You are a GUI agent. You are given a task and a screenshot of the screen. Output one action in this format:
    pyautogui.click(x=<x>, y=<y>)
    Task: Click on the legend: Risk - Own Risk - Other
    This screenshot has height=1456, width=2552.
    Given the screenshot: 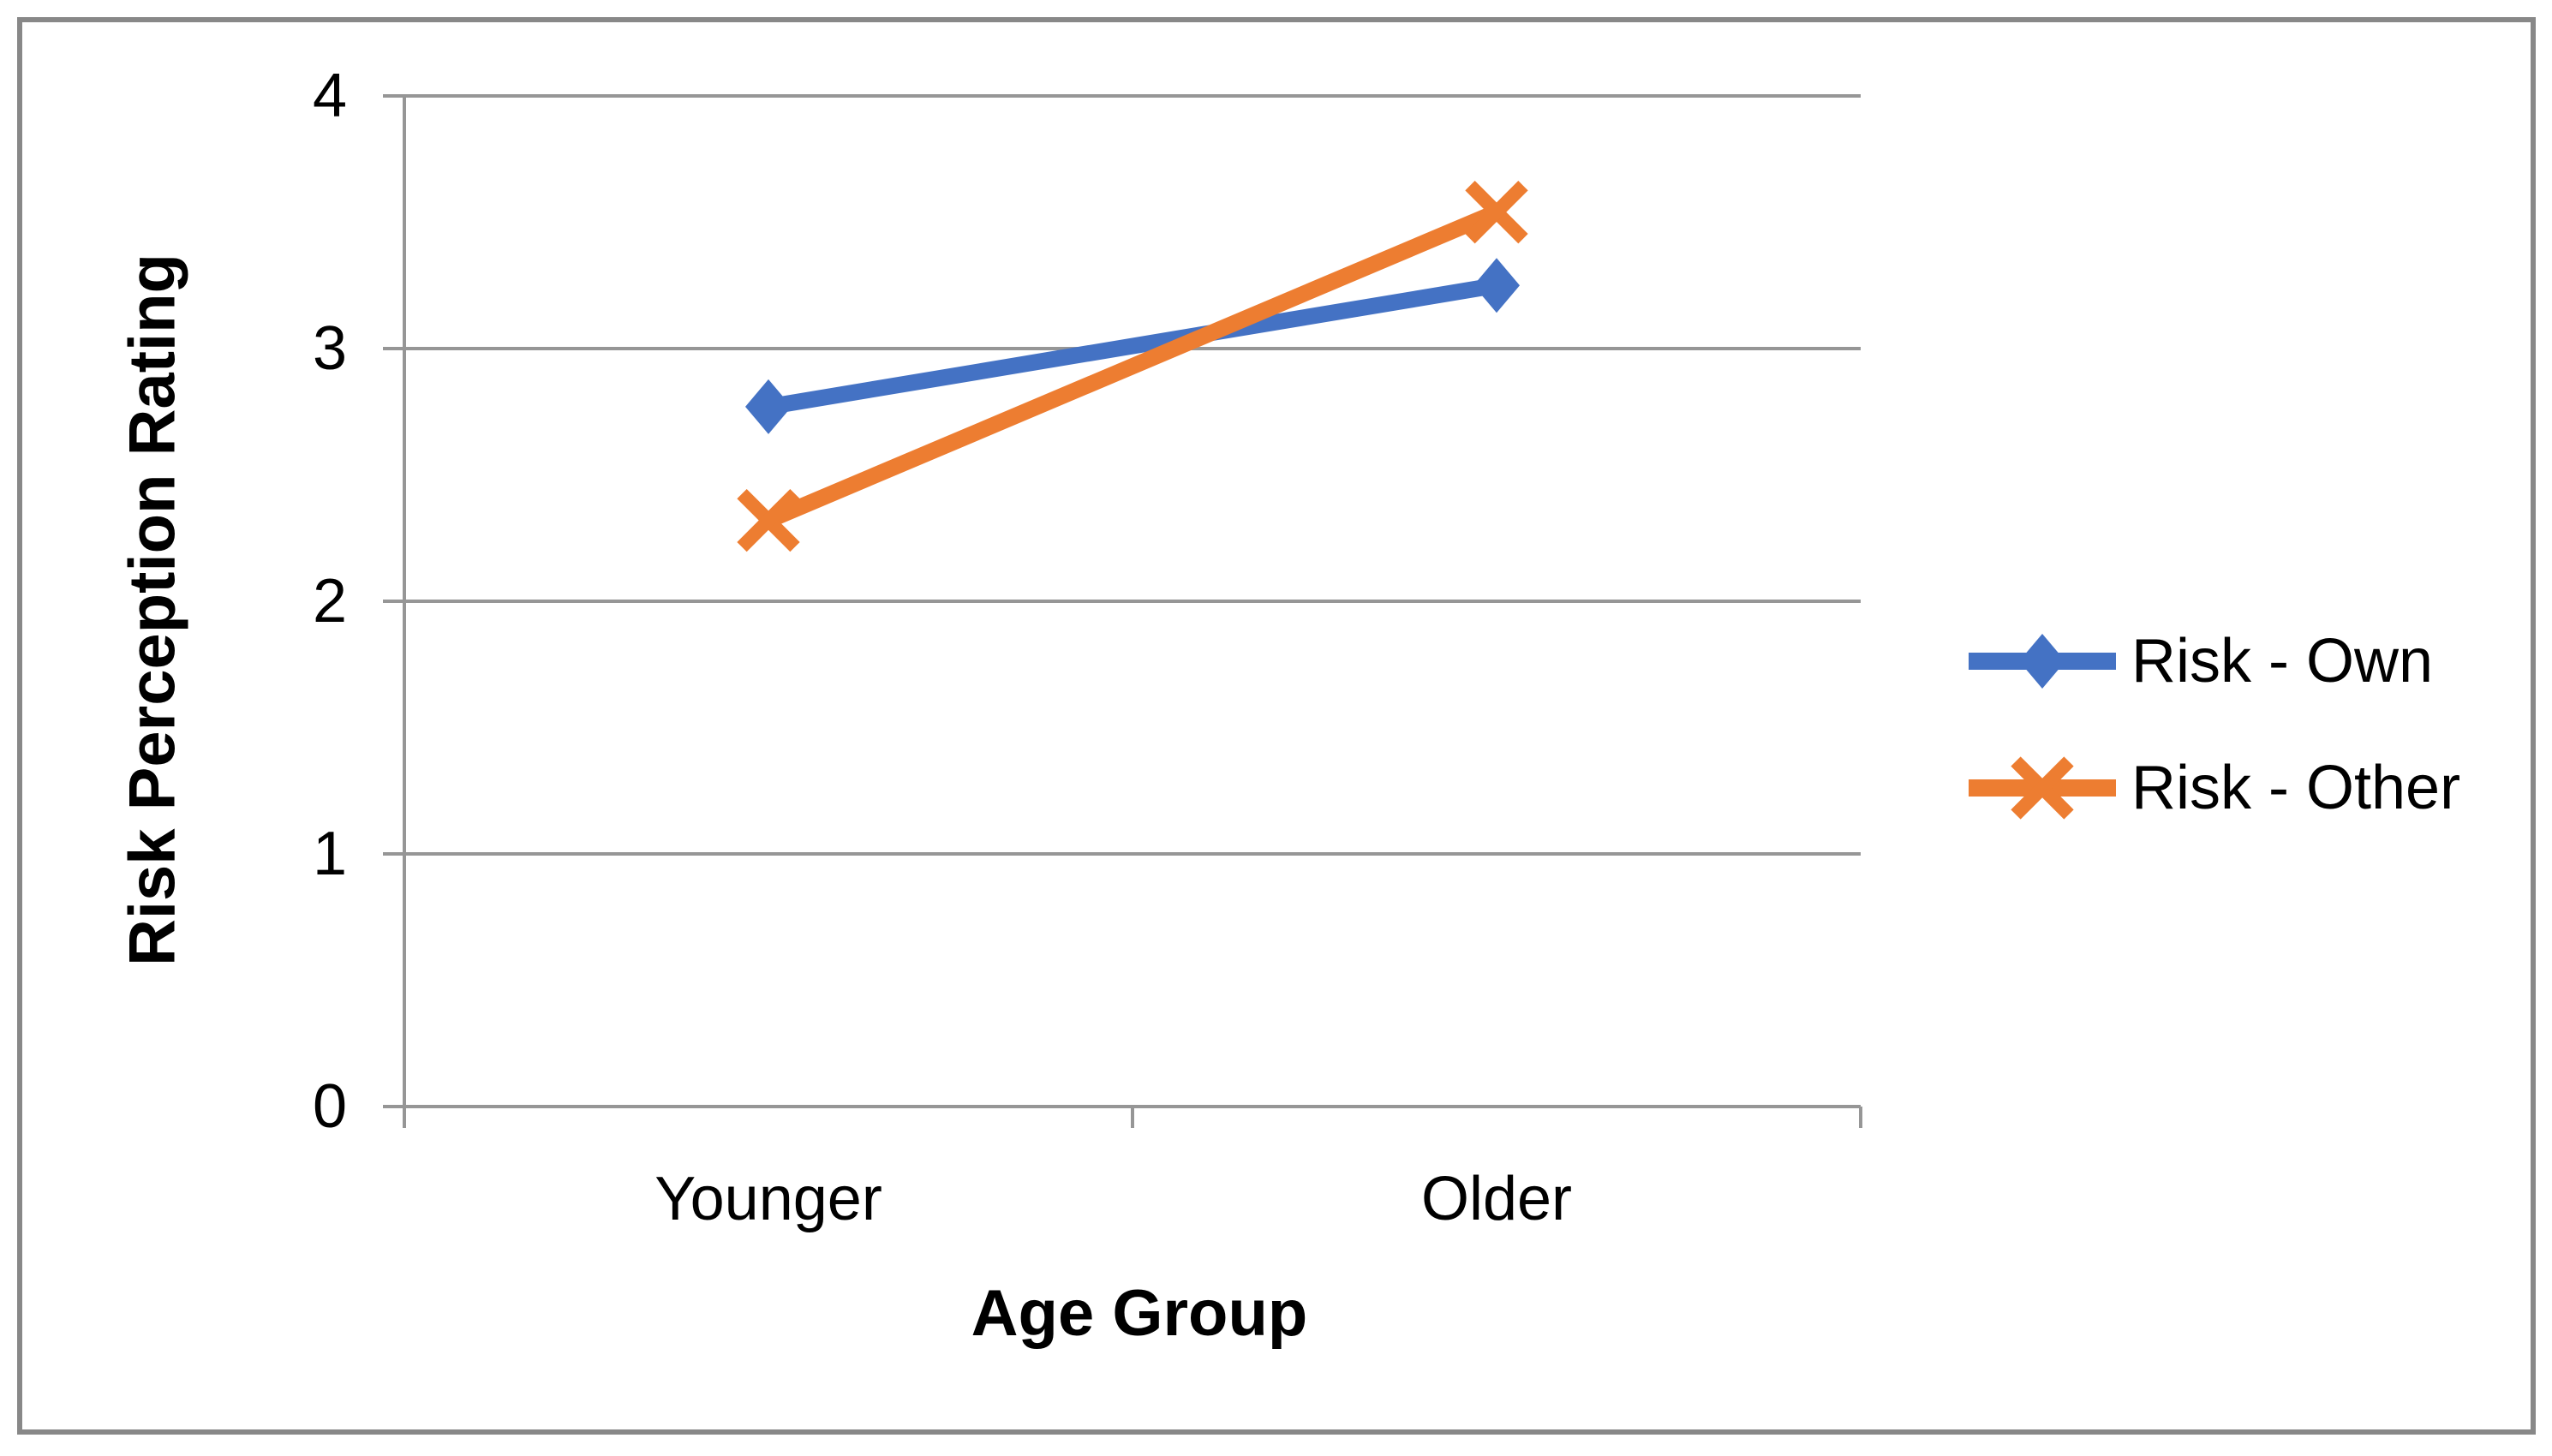 What is the action you would take?
    pyautogui.click(x=2214, y=724)
    